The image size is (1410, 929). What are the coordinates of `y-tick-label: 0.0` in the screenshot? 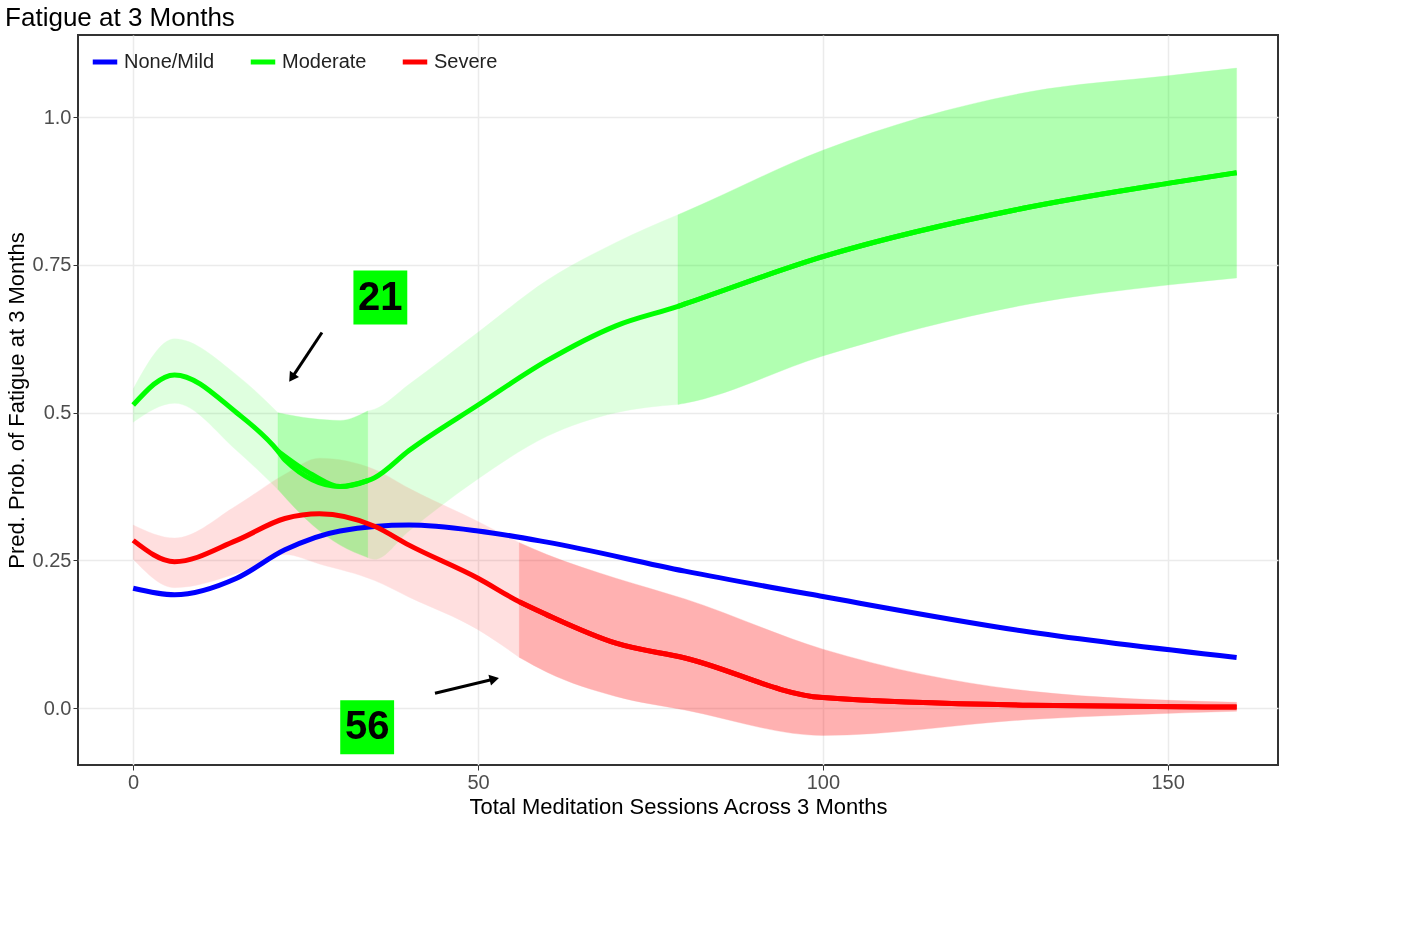 It's located at (57, 707).